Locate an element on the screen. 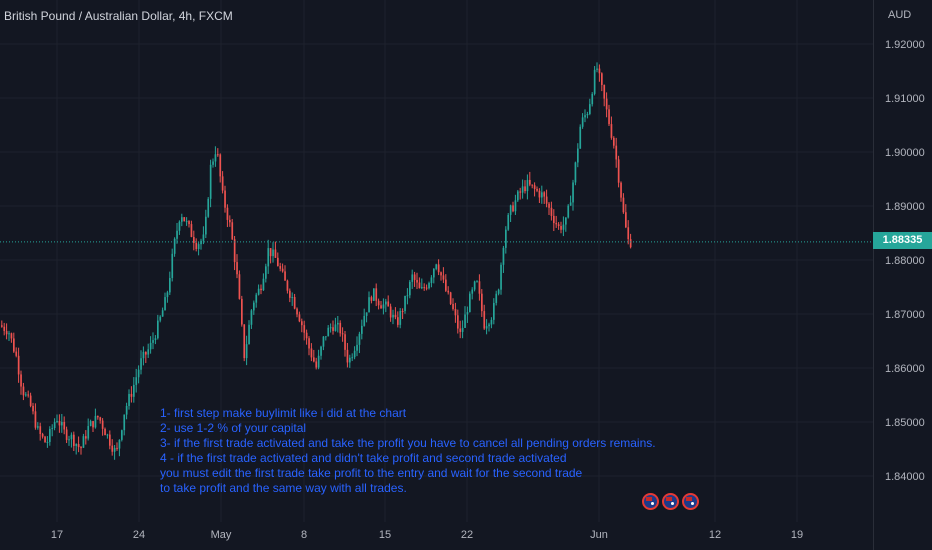  x-tick-label: 24 is located at coordinates (139, 535).